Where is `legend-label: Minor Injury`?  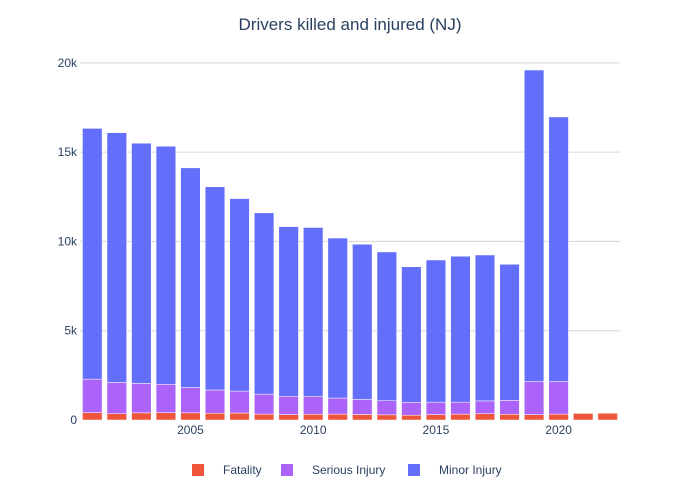
legend-label: Minor Injury is located at coordinates (470, 470).